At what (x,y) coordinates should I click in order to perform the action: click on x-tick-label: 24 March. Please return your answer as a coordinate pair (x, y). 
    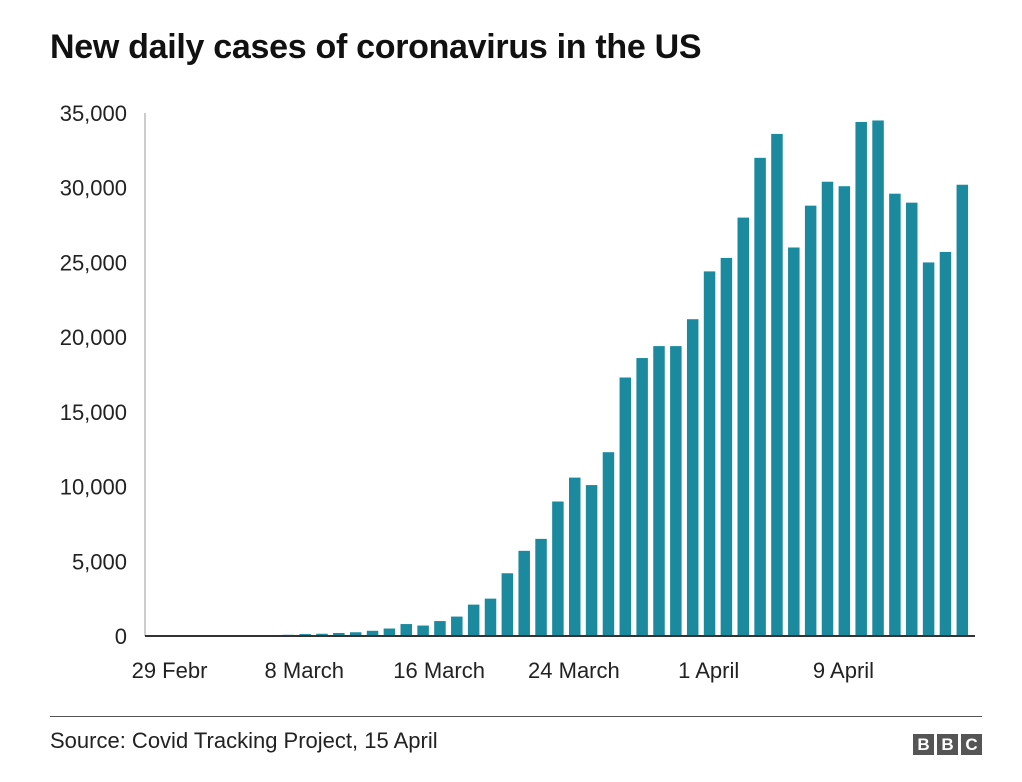
    Looking at the image, I should click on (574, 670).